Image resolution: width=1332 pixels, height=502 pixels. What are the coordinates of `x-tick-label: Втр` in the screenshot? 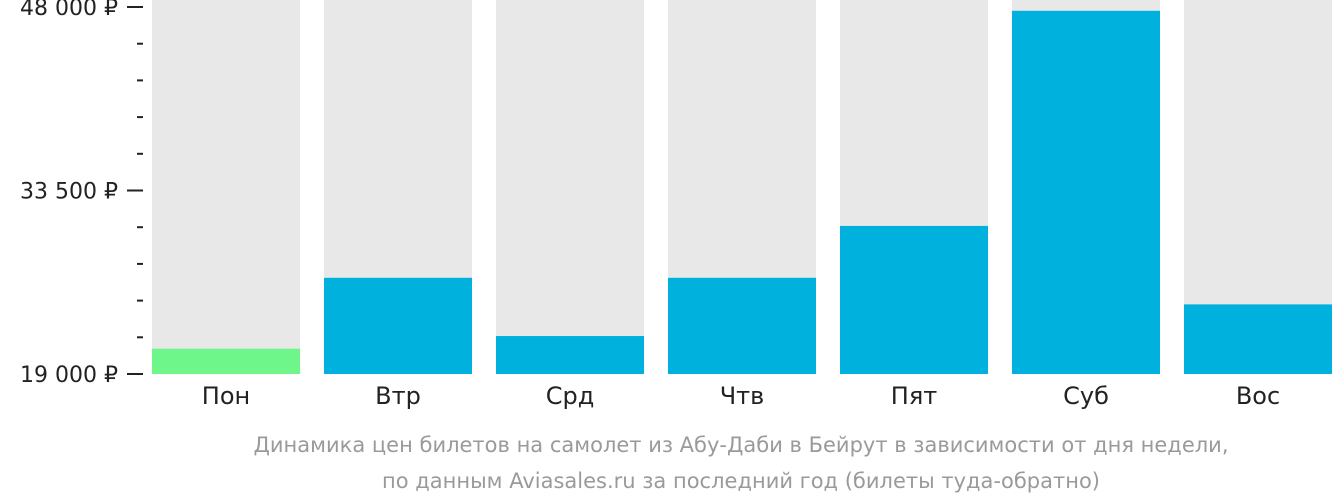 It's located at (398, 396).